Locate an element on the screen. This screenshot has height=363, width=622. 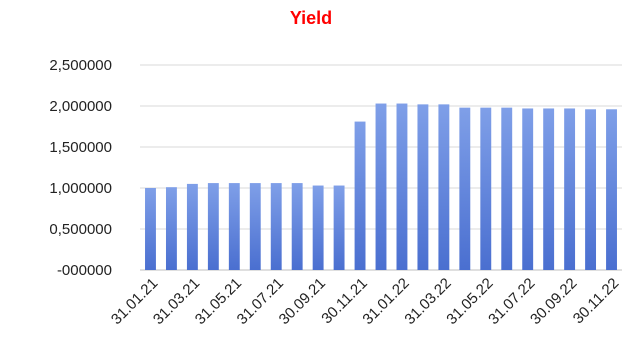
x-tick-label: 30.09.21 is located at coordinates (302, 301).